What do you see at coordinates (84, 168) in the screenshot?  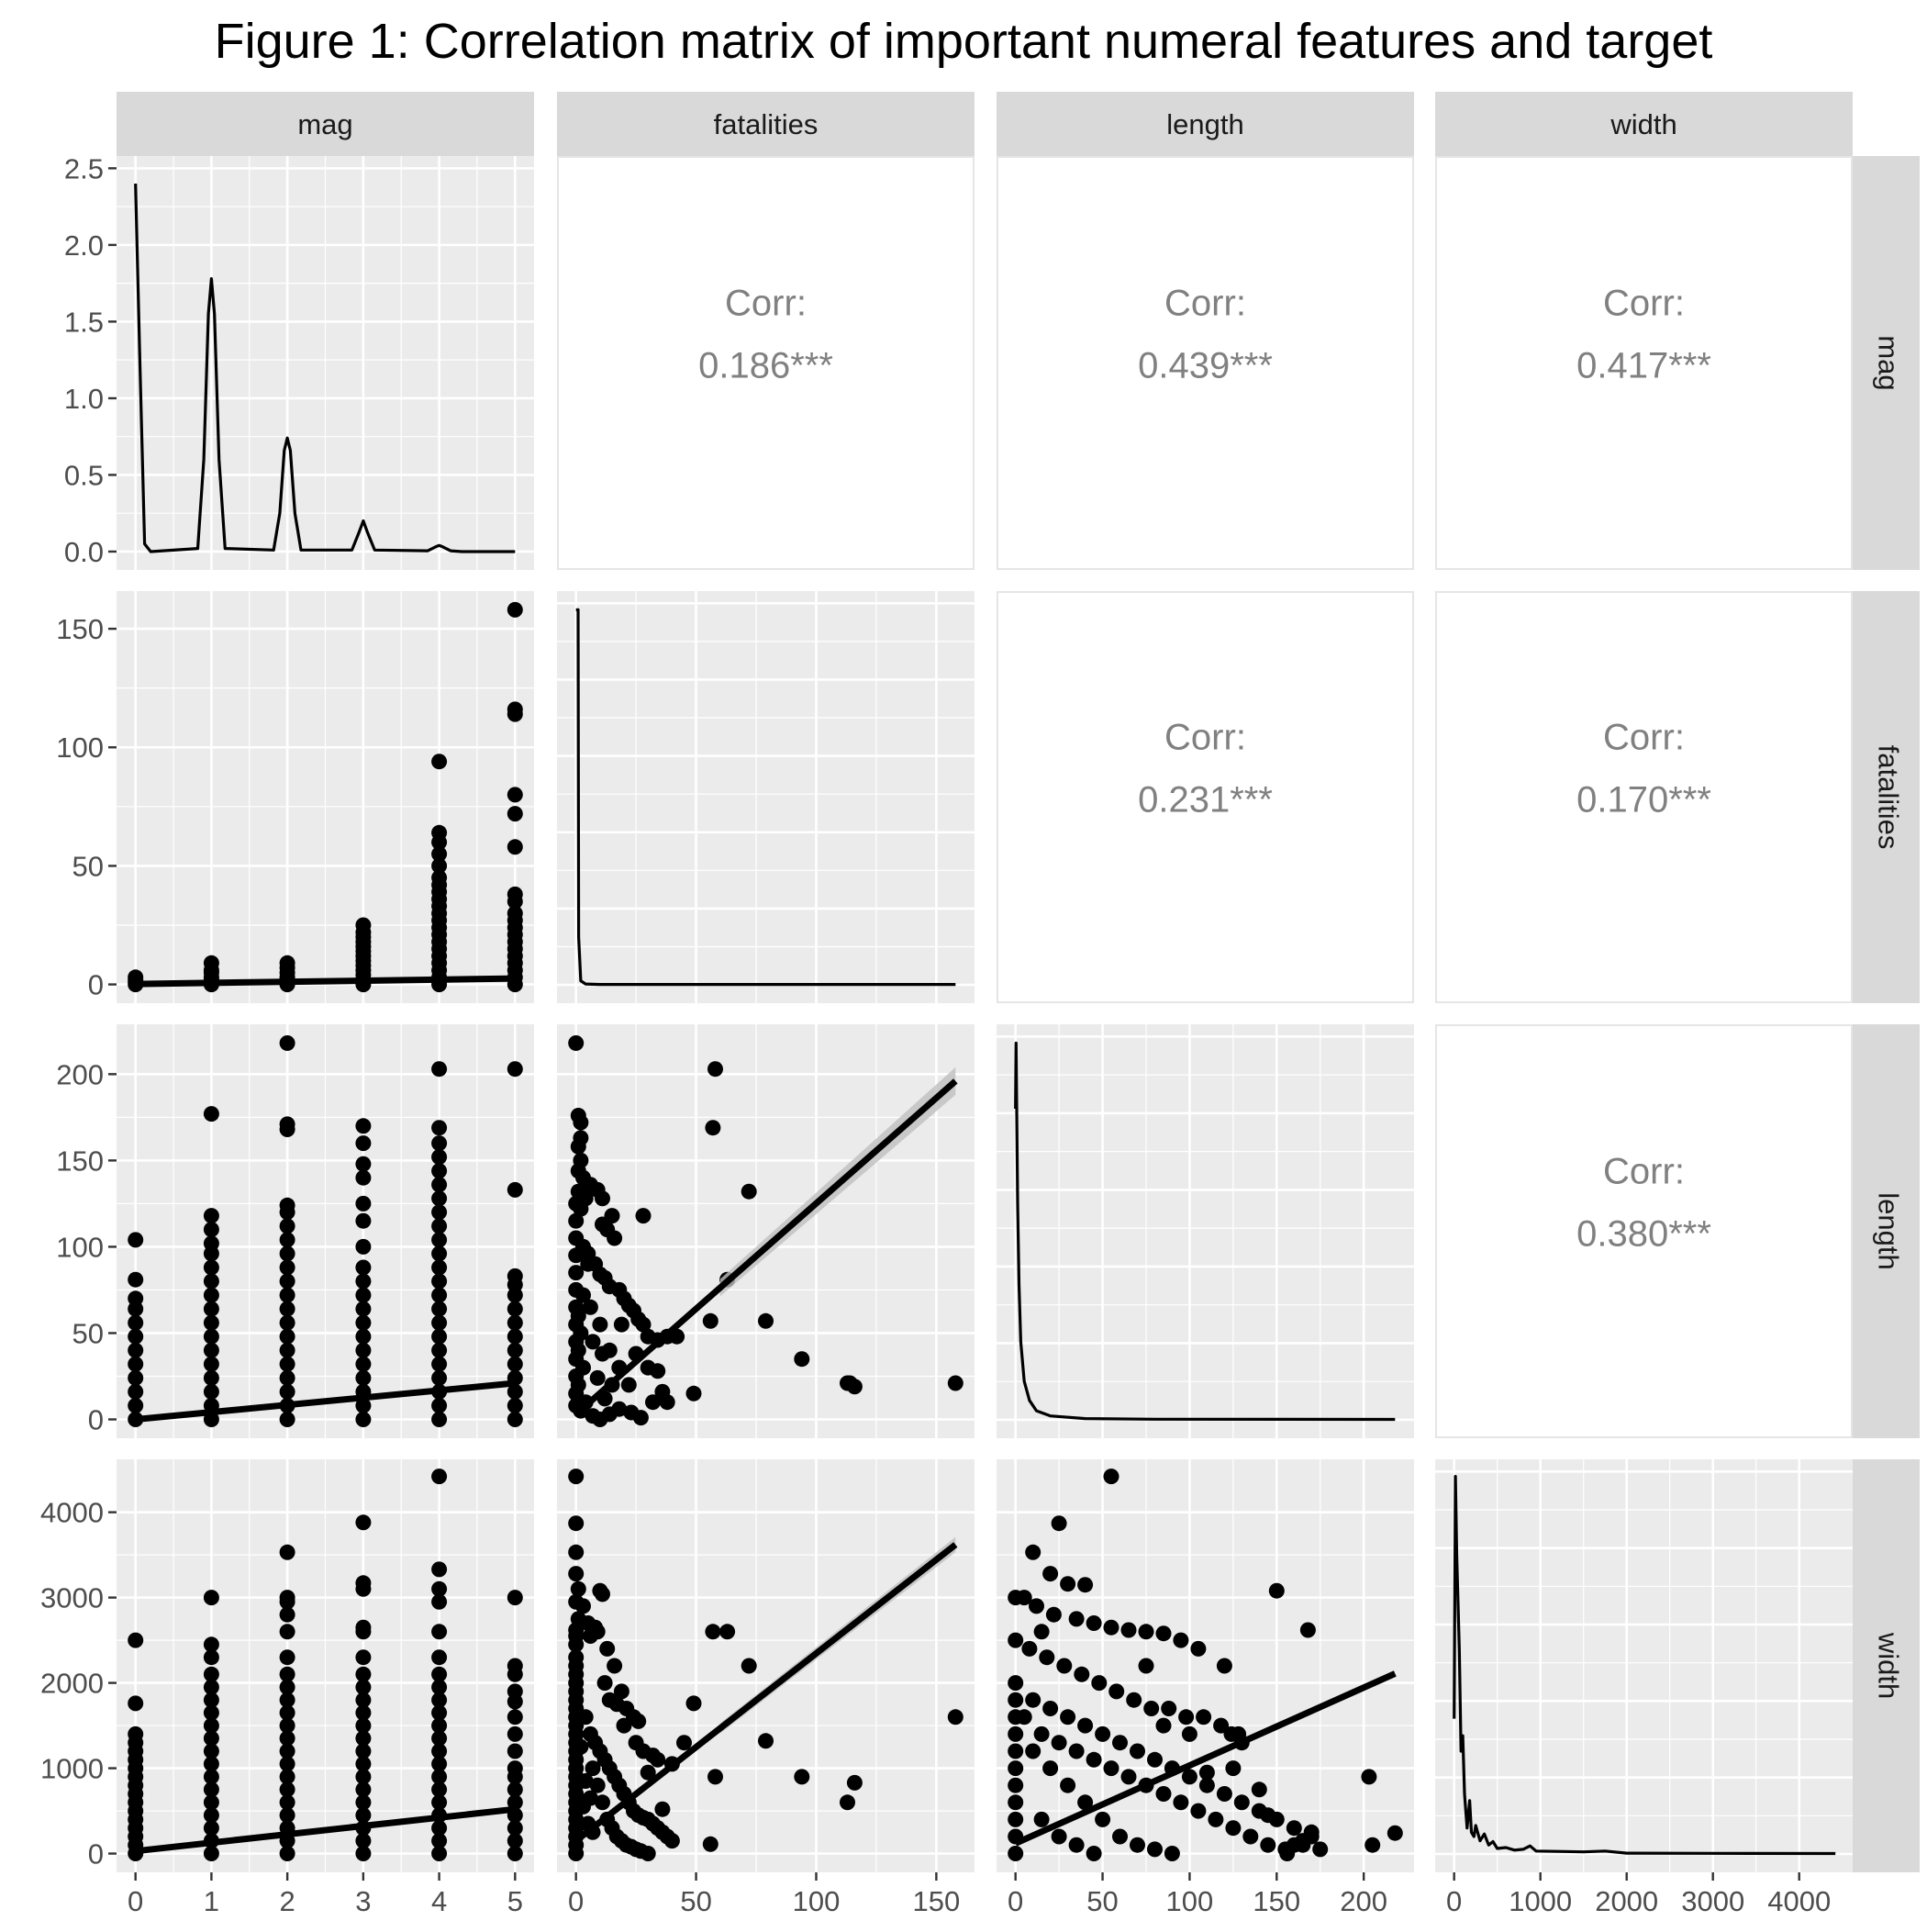 I see `y-tick-label-mag: 2.5` at bounding box center [84, 168].